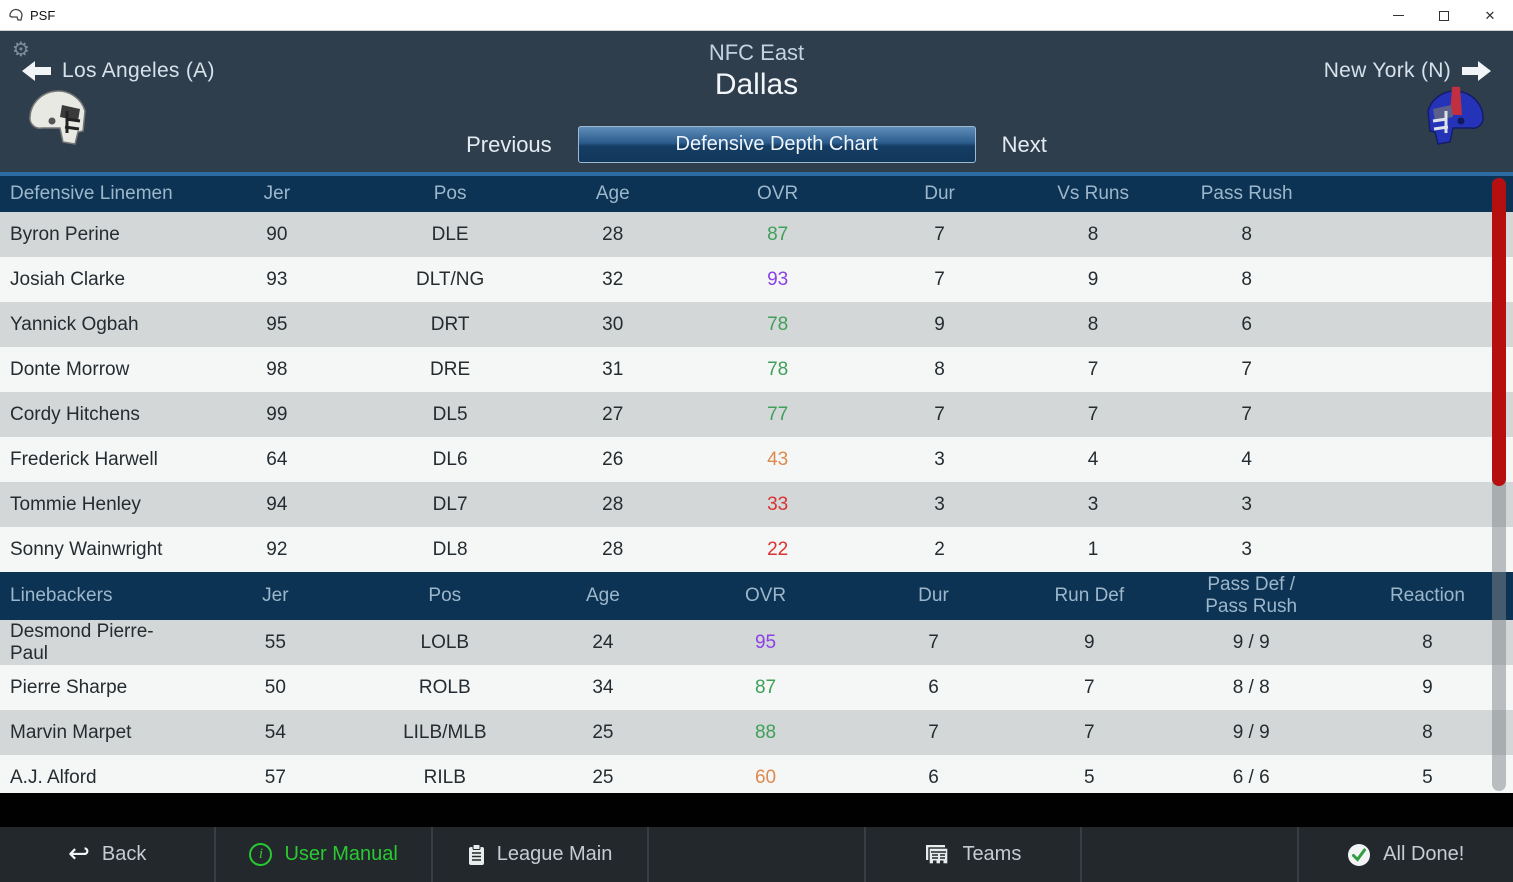 The height and width of the screenshot is (882, 1513). I want to click on cell-ovr: 60, so click(765, 777).